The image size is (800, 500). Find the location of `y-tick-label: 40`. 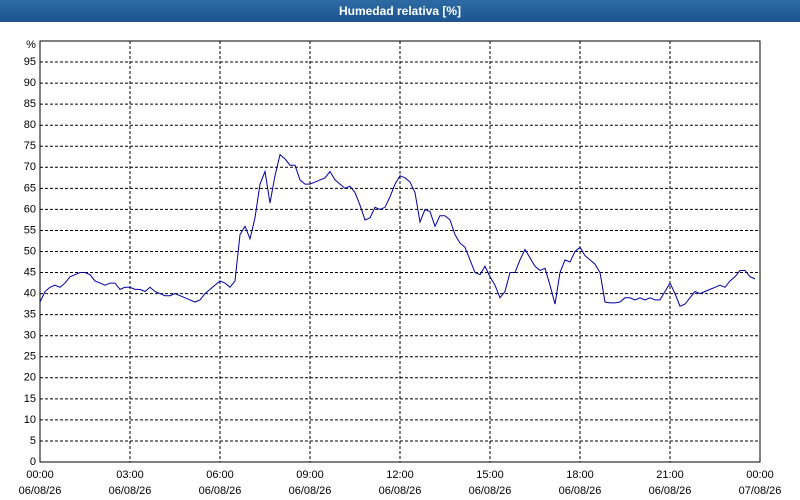

y-tick-label: 40 is located at coordinates (30, 294).